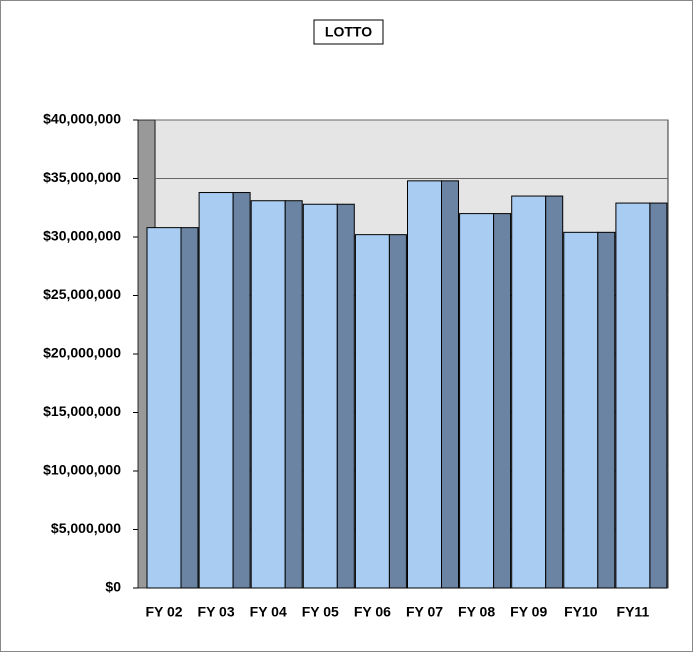 The height and width of the screenshot is (658, 698). I want to click on chart-title: LOTTO, so click(348, 32).